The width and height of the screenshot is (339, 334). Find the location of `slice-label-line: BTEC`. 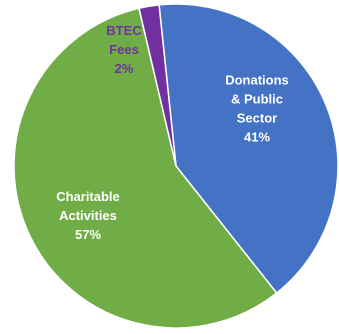

slice-label-line: BTEC is located at coordinates (124, 30).